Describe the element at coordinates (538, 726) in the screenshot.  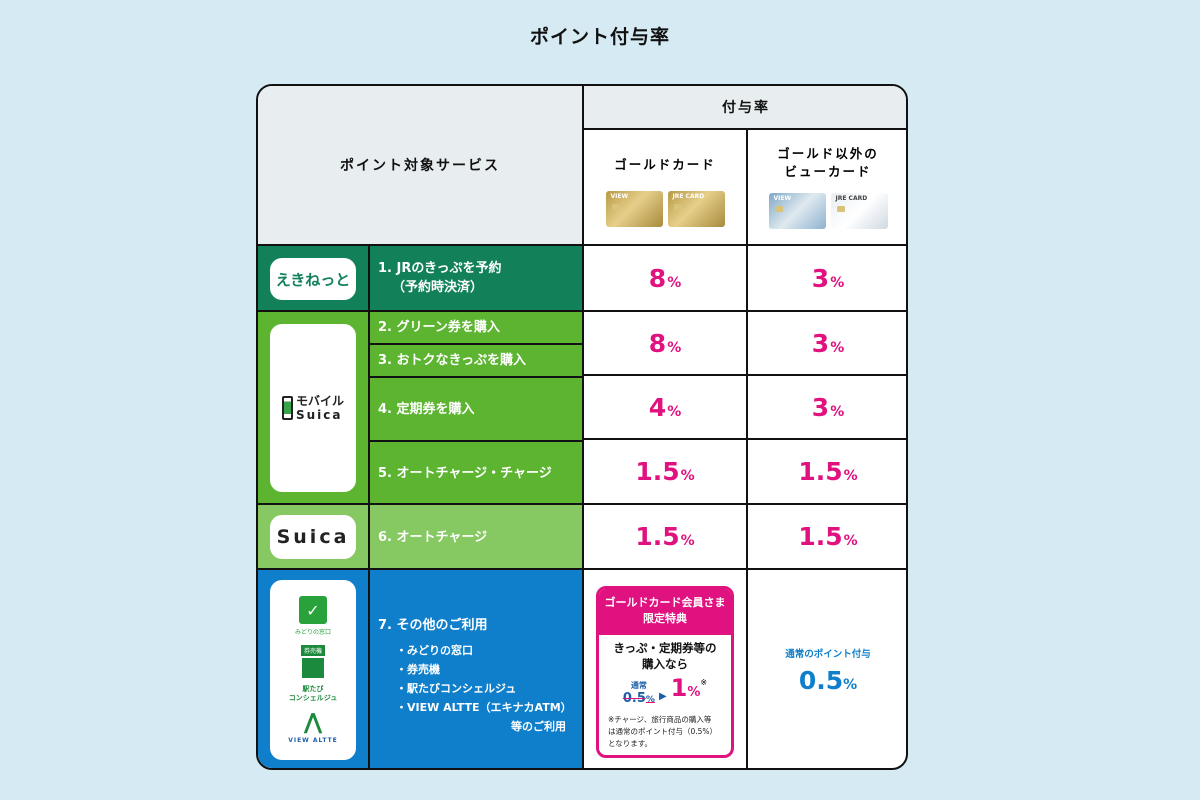
I see `other-service-tail: 等のご利用` at that location.